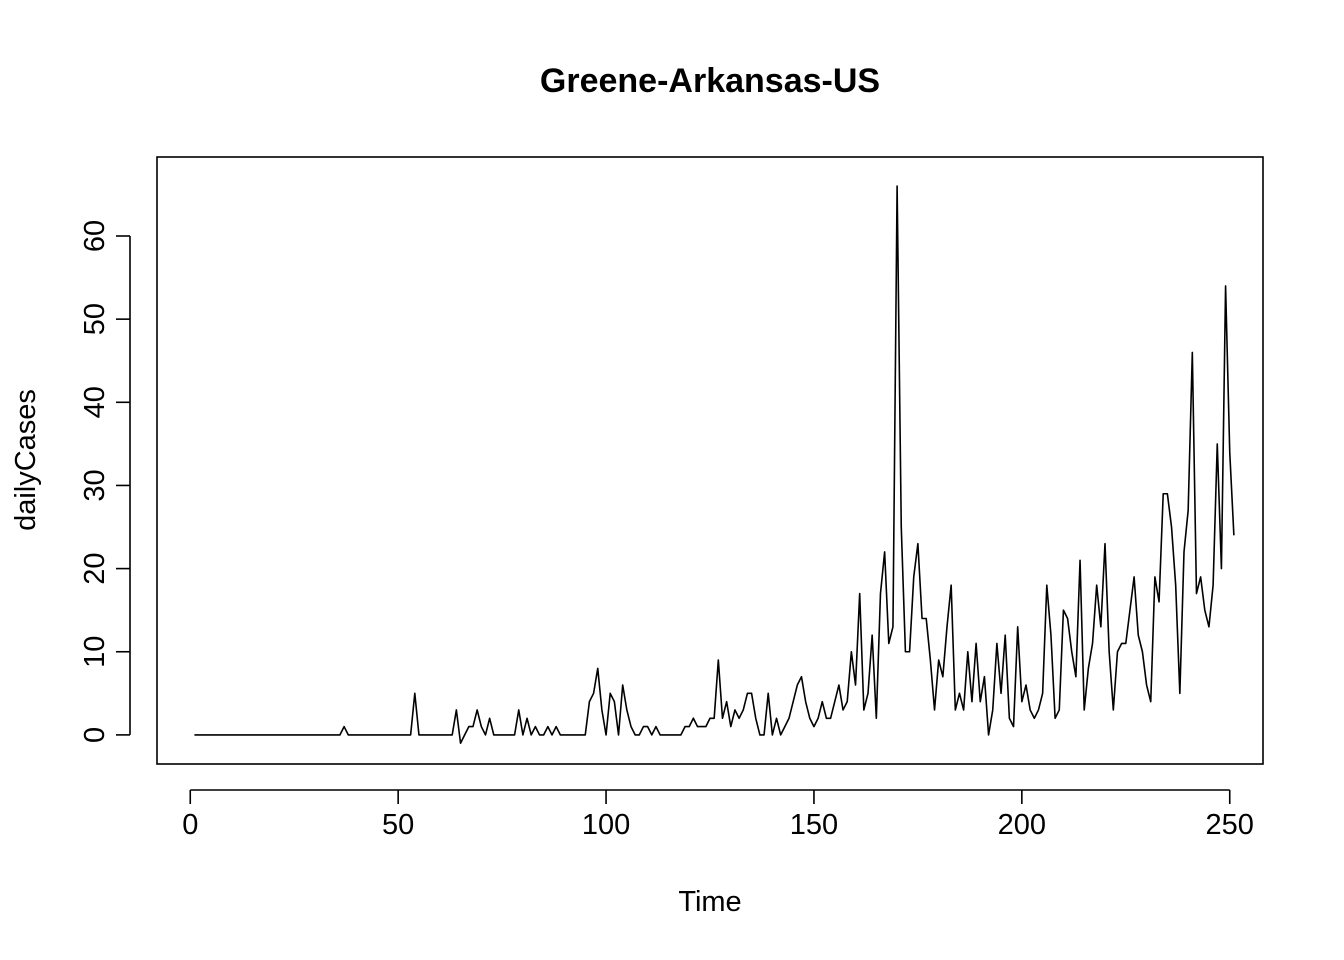 This screenshot has width=1344, height=960. I want to click on x-tick-label: 200, so click(1022, 825).